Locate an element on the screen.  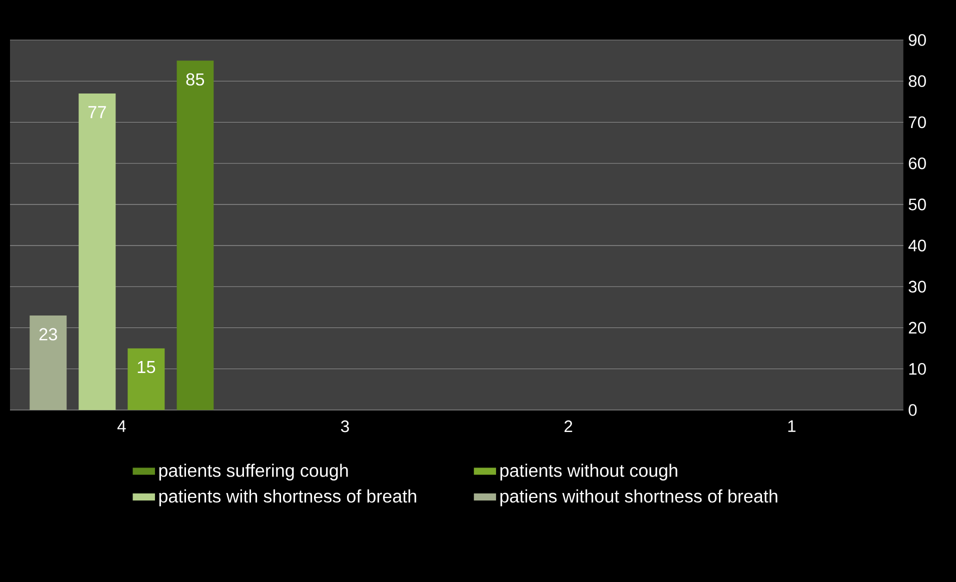
y-tick-label: 70 is located at coordinates (917, 122).